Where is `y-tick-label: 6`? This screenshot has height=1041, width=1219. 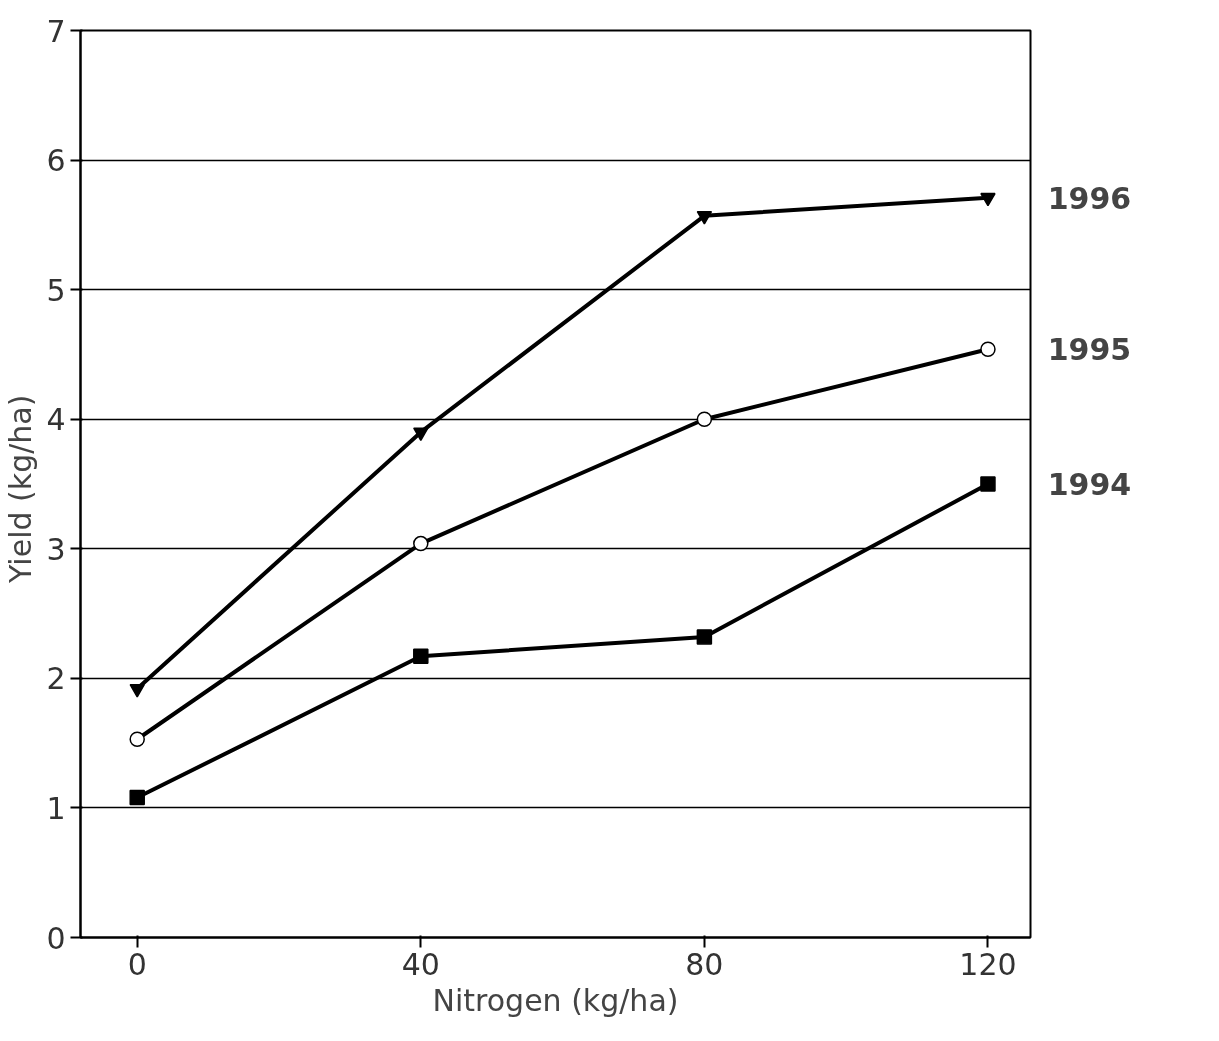 y-tick-label: 6 is located at coordinates (56, 161).